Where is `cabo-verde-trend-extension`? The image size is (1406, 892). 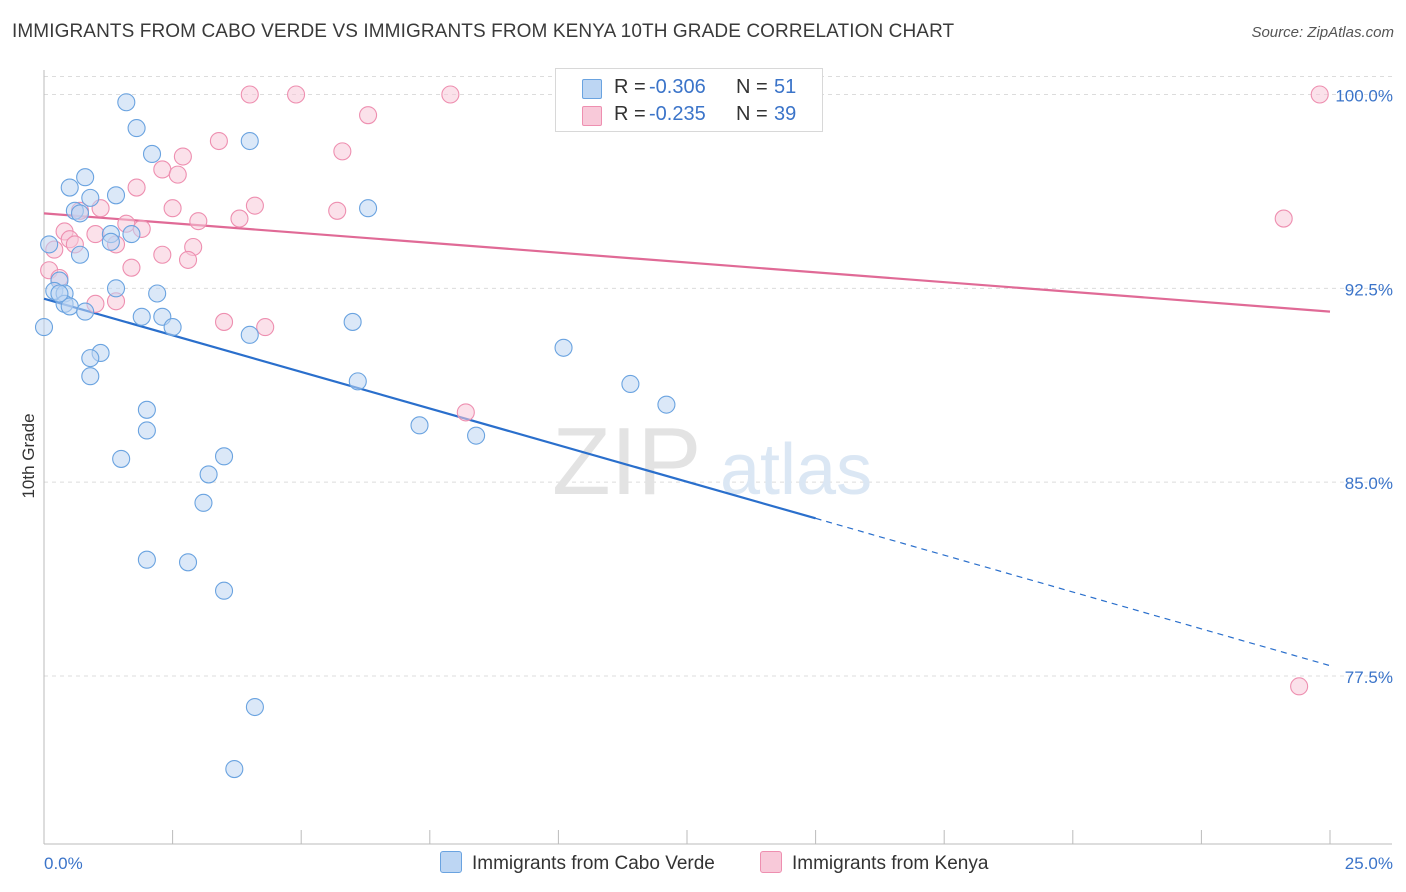 cabo-verde-trend-extension is located at coordinates (1073, 592).